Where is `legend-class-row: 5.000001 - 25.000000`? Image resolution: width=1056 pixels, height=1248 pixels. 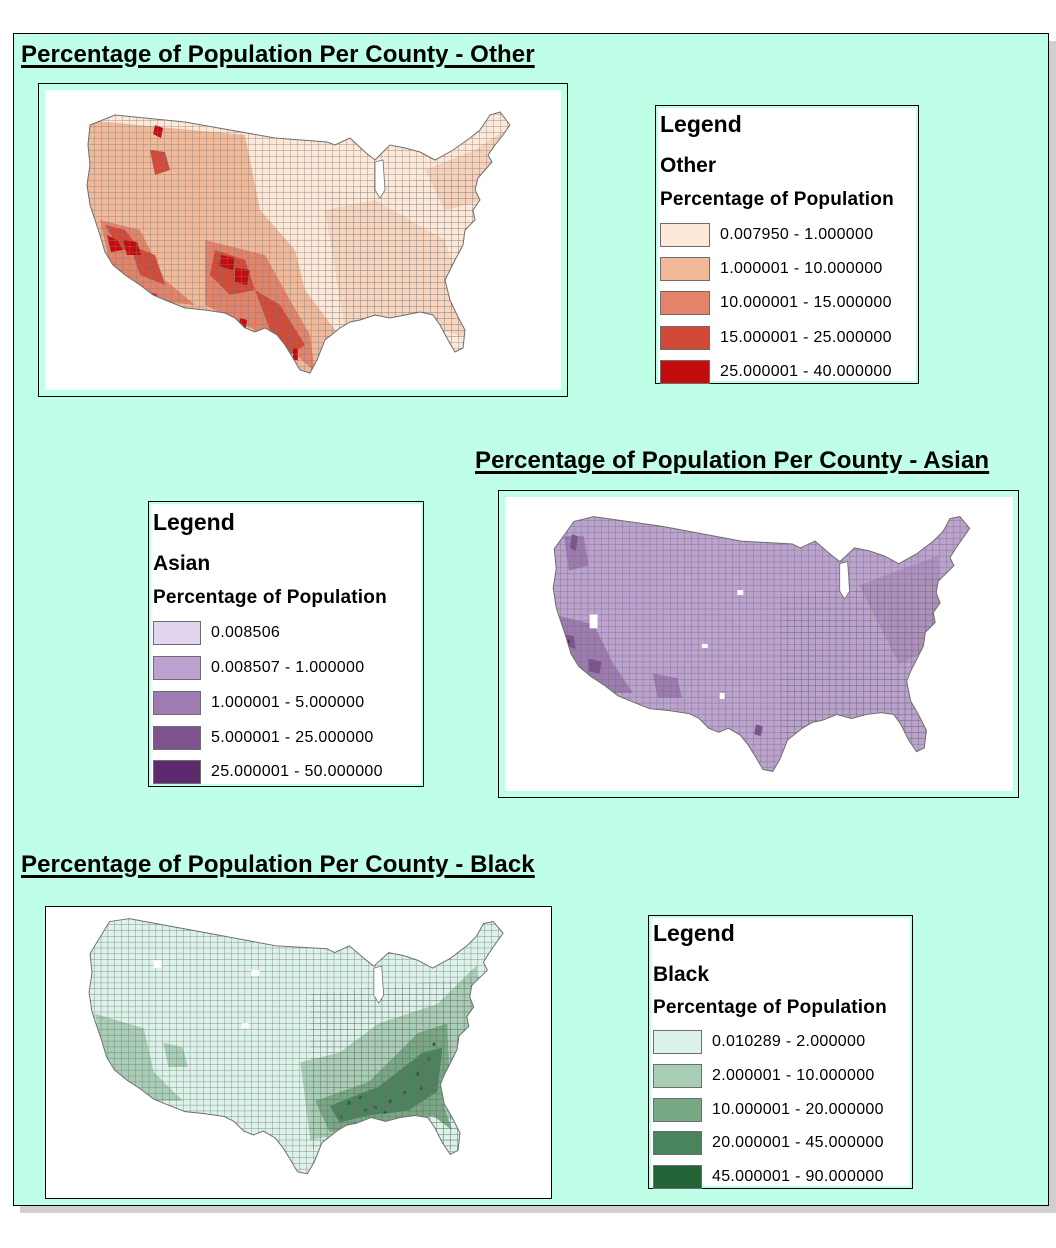 legend-class-row: 5.000001 - 25.000000 is located at coordinates (263, 738).